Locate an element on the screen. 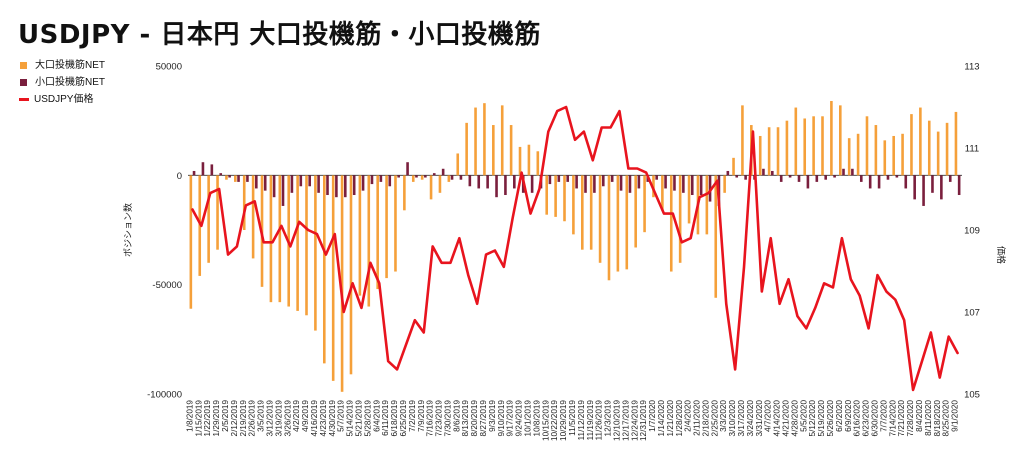  x-tick-label: 7/14/2020 is located at coordinates (892, 418).